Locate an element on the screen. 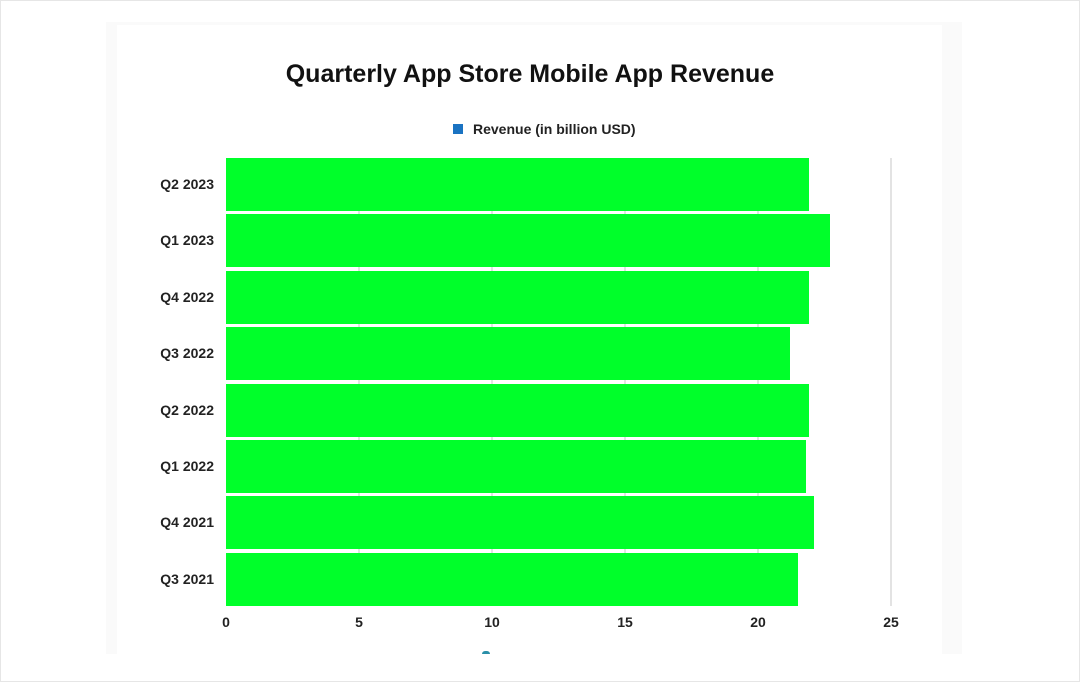  y-axis-label: Q3 2021 is located at coordinates (187, 578).